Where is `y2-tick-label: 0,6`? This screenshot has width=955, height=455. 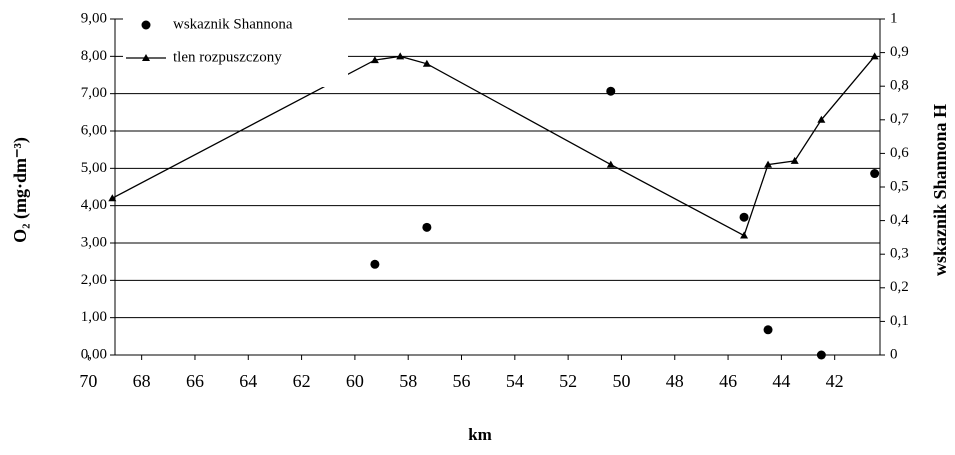
y2-tick-label: 0,6 is located at coordinates (899, 153).